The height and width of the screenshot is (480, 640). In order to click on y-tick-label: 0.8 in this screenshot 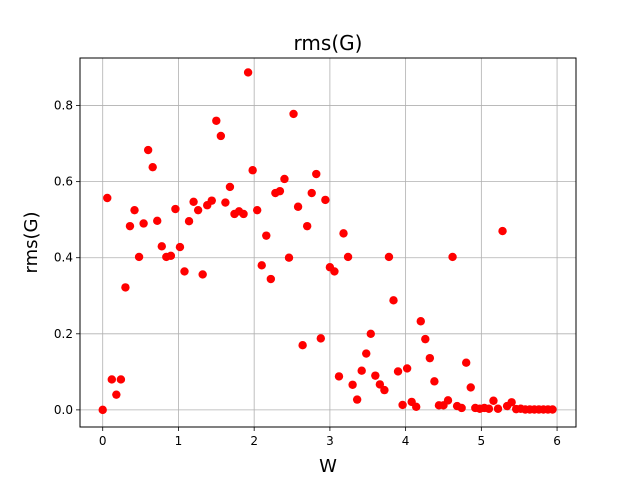, I will do `click(63, 106)`.